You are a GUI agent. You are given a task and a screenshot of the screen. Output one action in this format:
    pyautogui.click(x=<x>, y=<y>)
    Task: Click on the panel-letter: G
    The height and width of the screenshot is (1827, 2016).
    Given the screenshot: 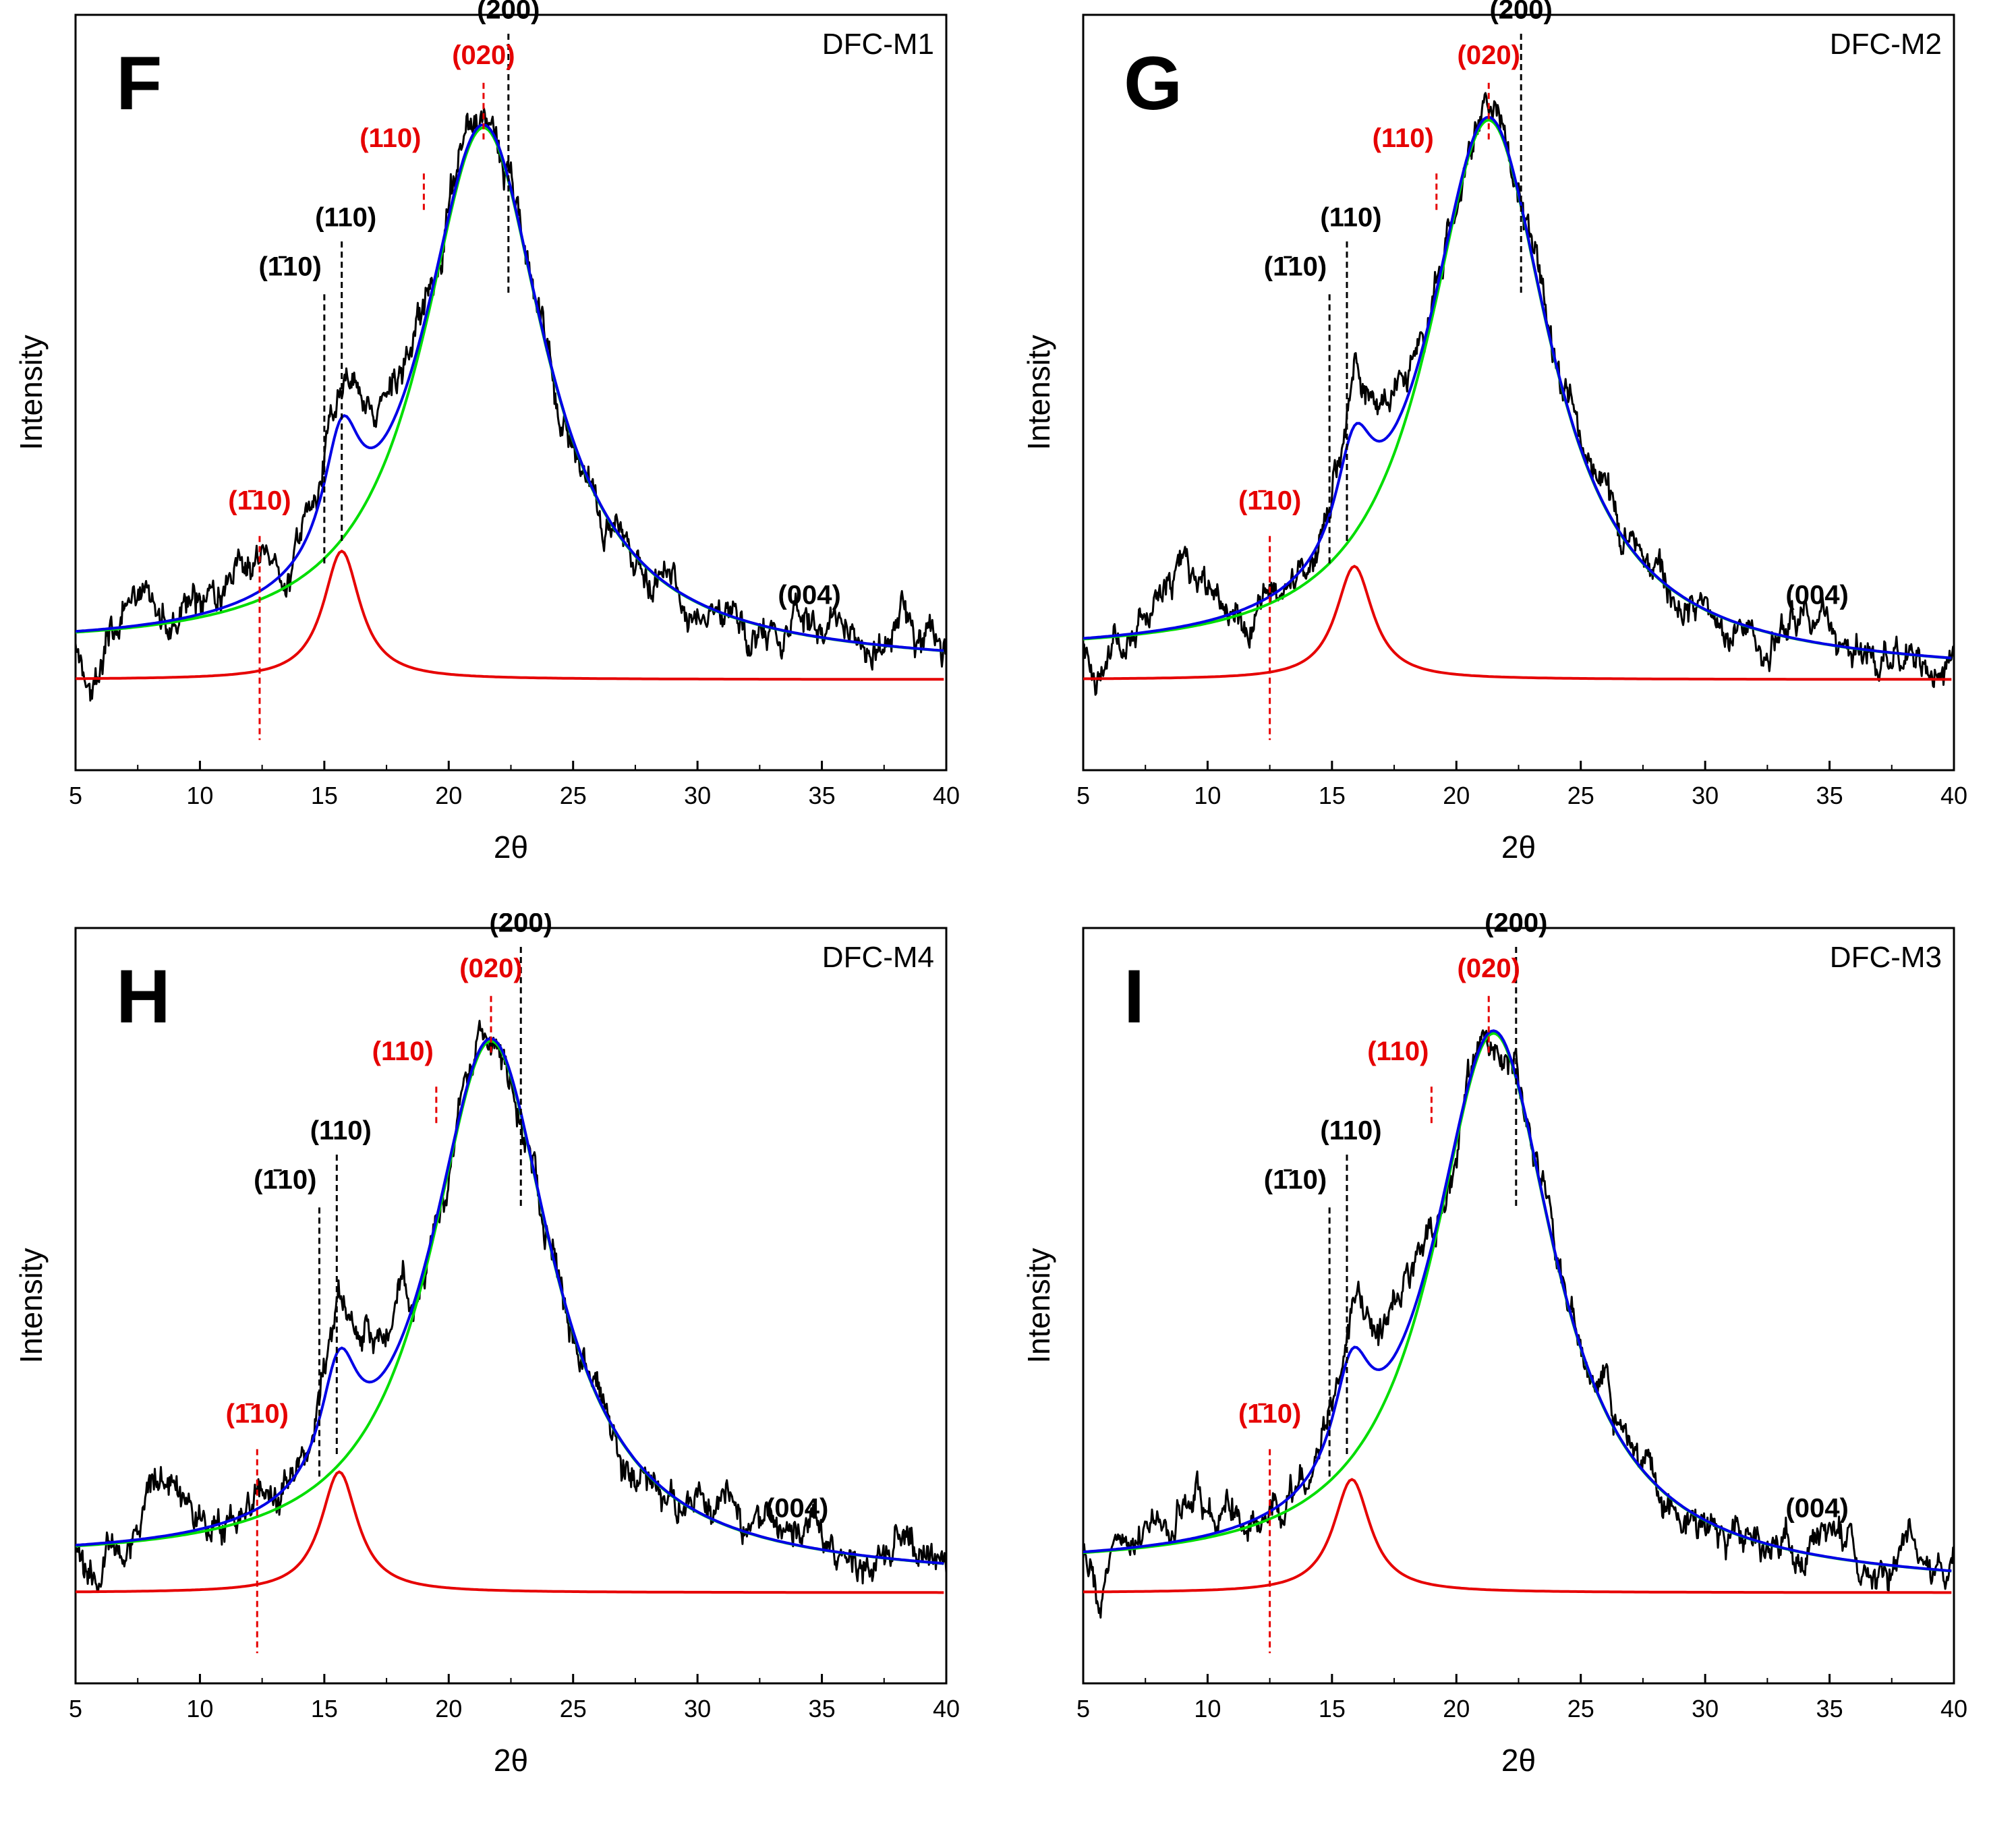 What is the action you would take?
    pyautogui.click(x=1153, y=83)
    